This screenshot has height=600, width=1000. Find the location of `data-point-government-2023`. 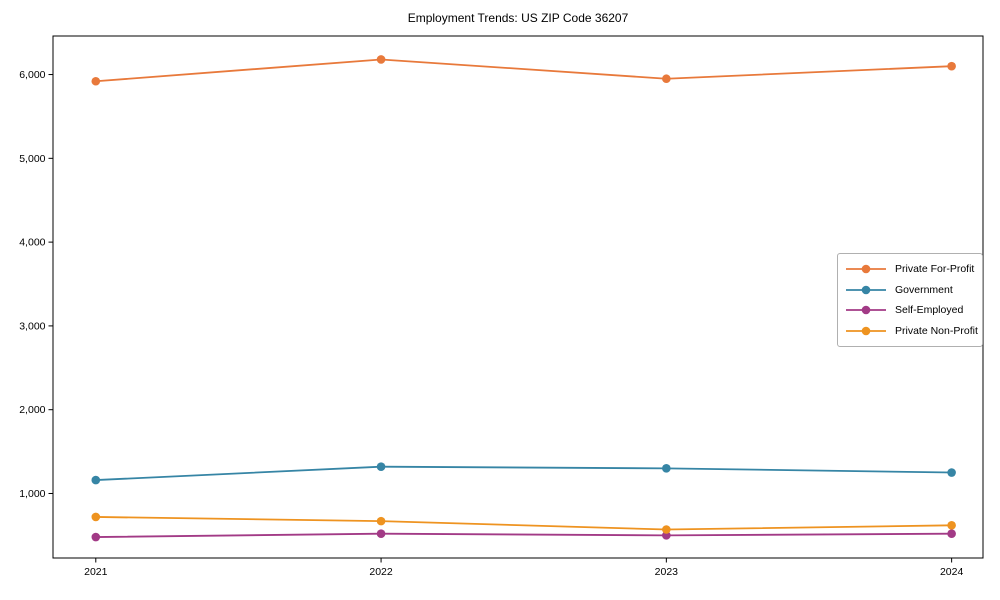

data-point-government-2023 is located at coordinates (666, 468).